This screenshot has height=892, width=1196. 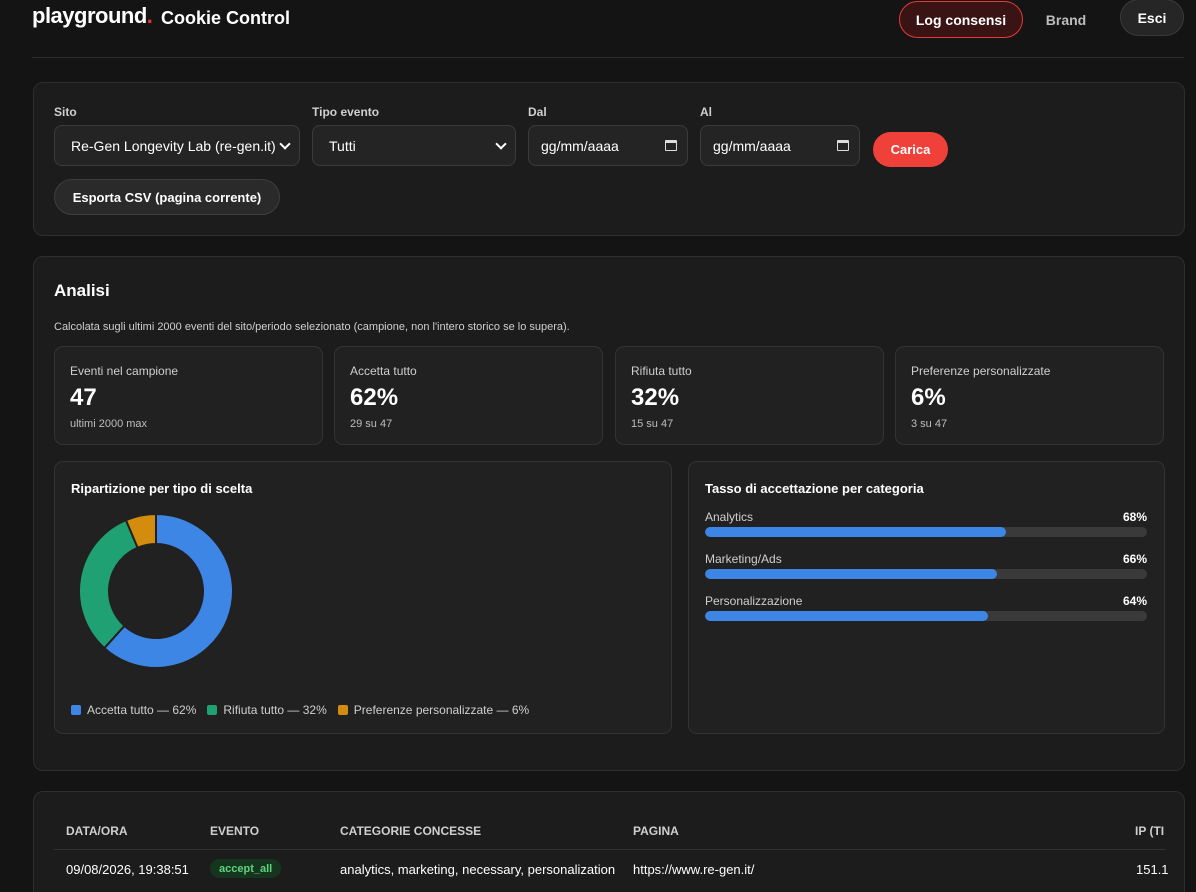 I want to click on bar-label: Analytics, so click(x=729, y=517).